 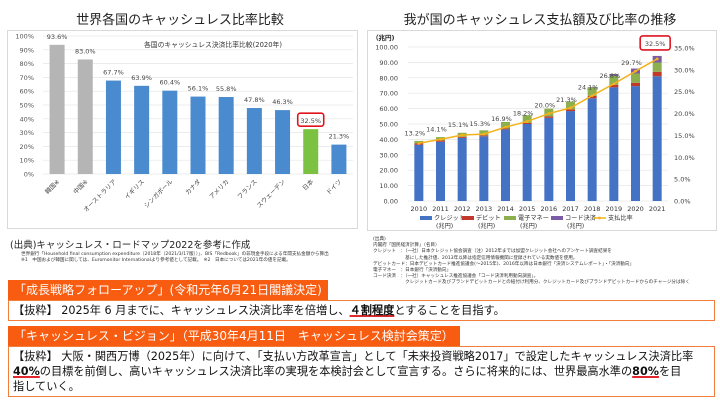 What do you see at coordinates (391, 202) in the screenshot?
I see `y-tick-label: 0.00` at bounding box center [391, 202].